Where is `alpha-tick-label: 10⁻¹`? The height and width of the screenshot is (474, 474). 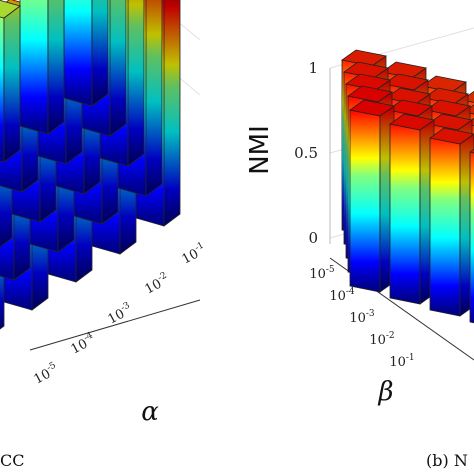 alpha-tick-label: 10⁻¹ is located at coordinates (194, 254).